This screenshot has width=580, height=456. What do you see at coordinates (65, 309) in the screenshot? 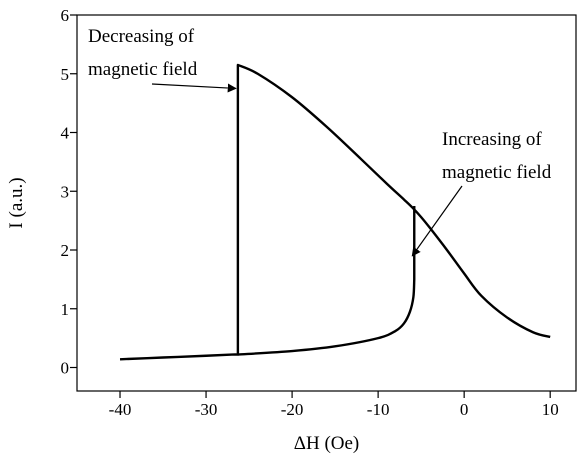
I see `y-tick-label: 1` at bounding box center [65, 309].